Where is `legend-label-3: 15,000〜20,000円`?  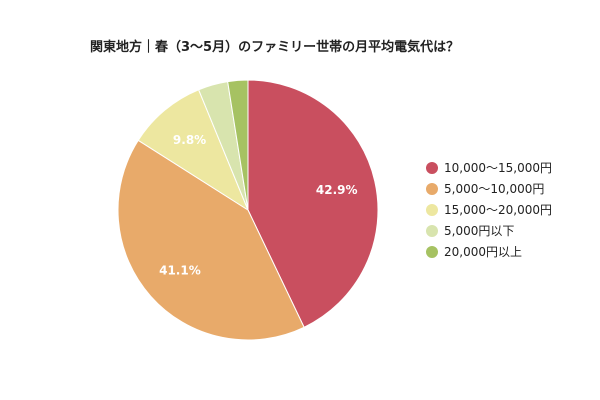
legend-label-3: 15,000〜20,000円 is located at coordinates (498, 210).